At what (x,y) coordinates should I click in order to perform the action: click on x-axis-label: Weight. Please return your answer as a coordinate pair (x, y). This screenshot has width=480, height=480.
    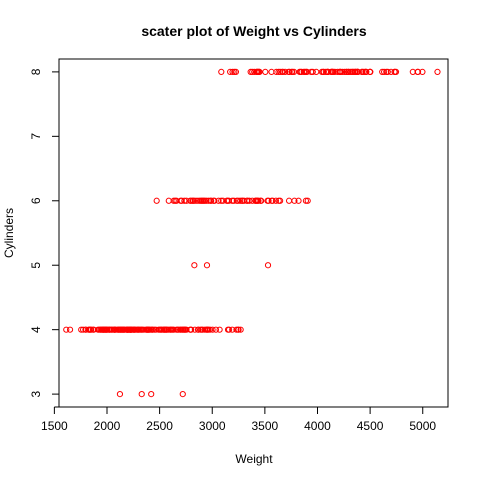
    Looking at the image, I should click on (254, 459).